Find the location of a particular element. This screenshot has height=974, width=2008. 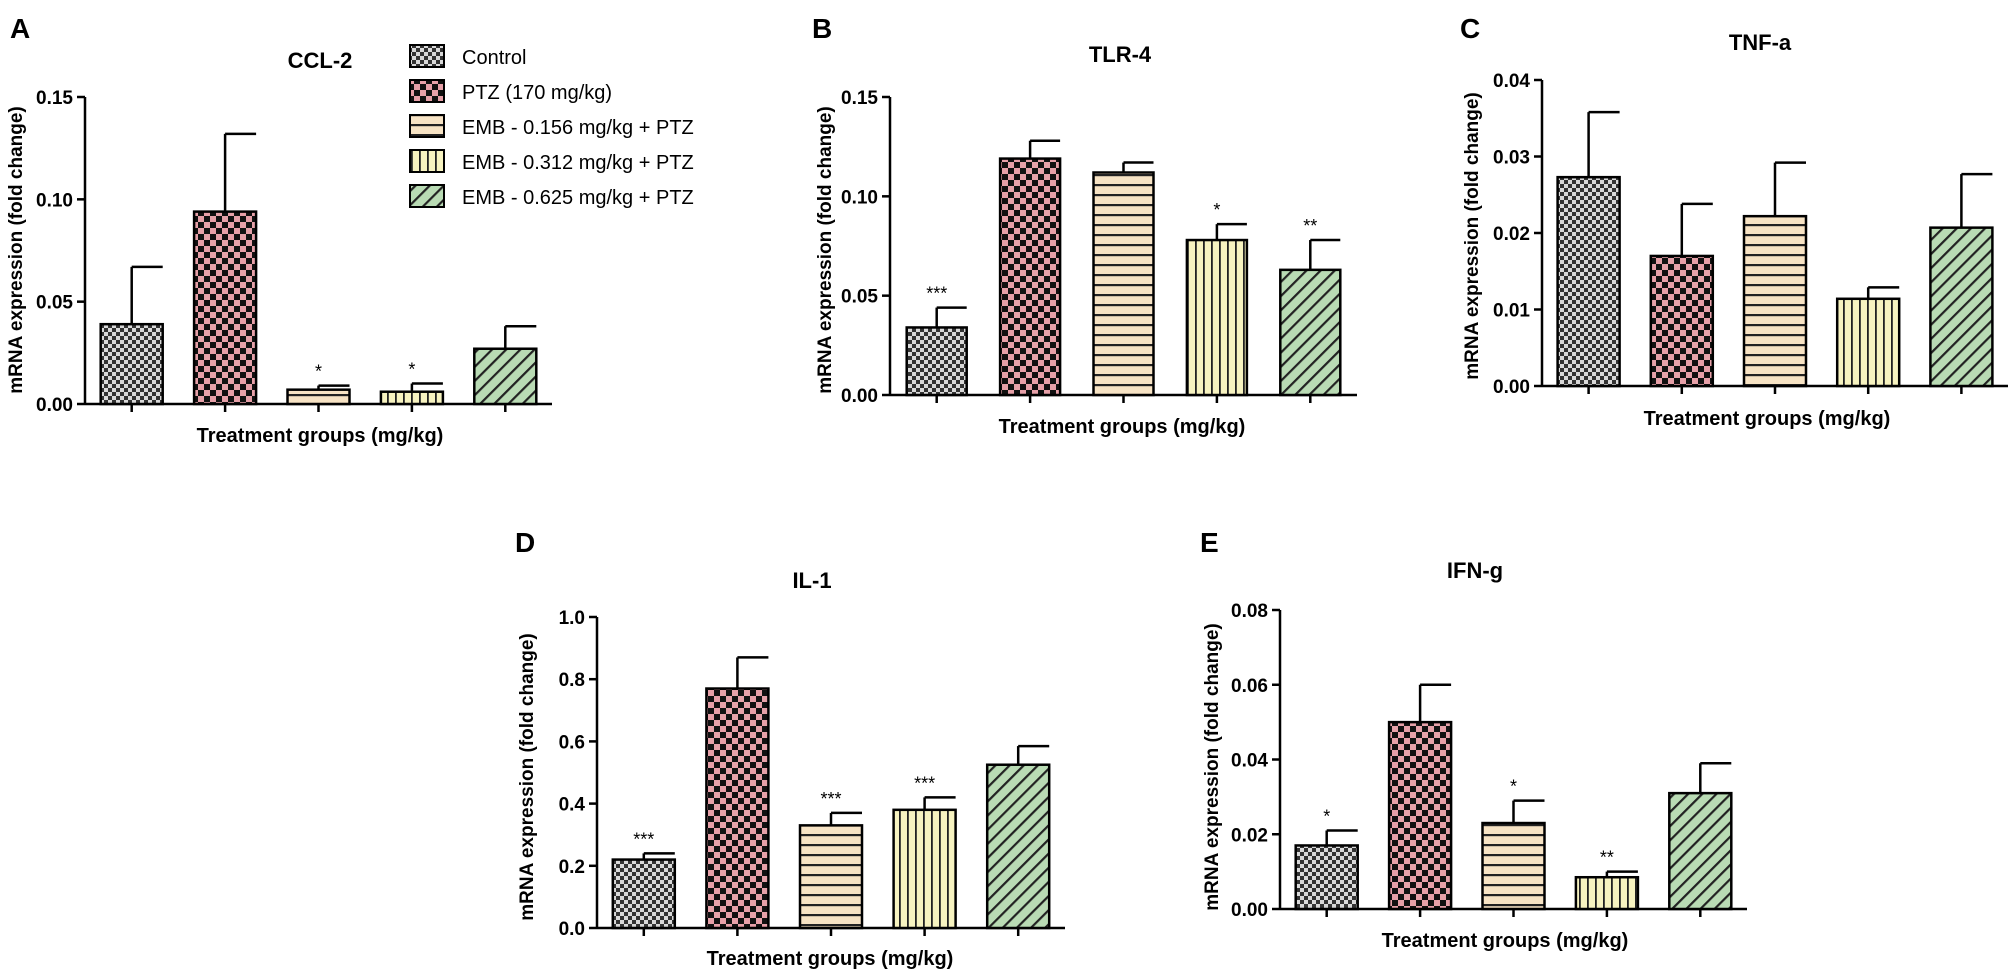

y-tick-label: 0.4 is located at coordinates (572, 805).